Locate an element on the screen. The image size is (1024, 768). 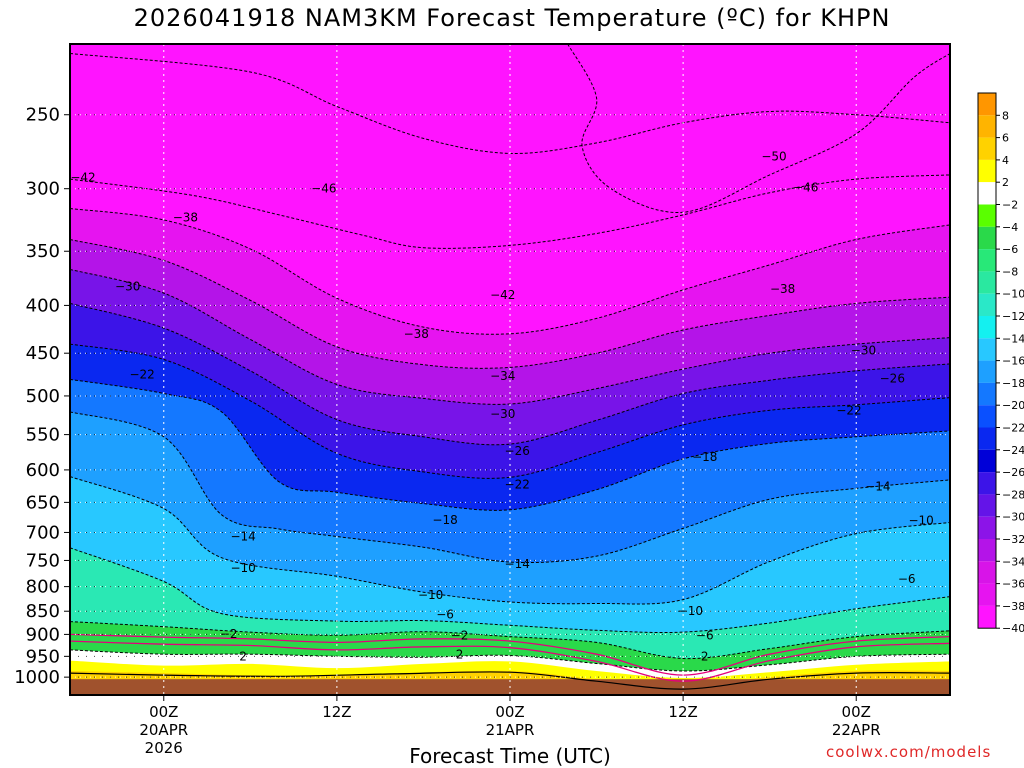
x-tick-label: 12Z is located at coordinates (336, 712).